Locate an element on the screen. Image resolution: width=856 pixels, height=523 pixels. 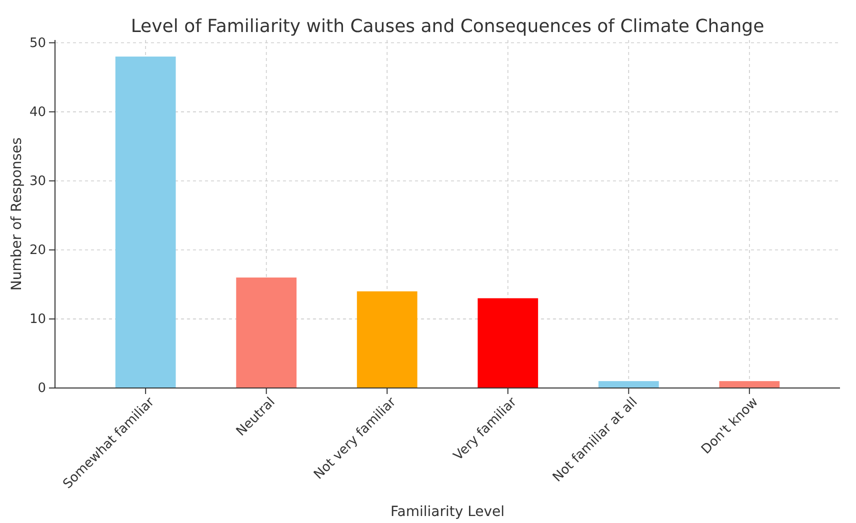
y-tick-label: 40 is located at coordinates (37, 112).